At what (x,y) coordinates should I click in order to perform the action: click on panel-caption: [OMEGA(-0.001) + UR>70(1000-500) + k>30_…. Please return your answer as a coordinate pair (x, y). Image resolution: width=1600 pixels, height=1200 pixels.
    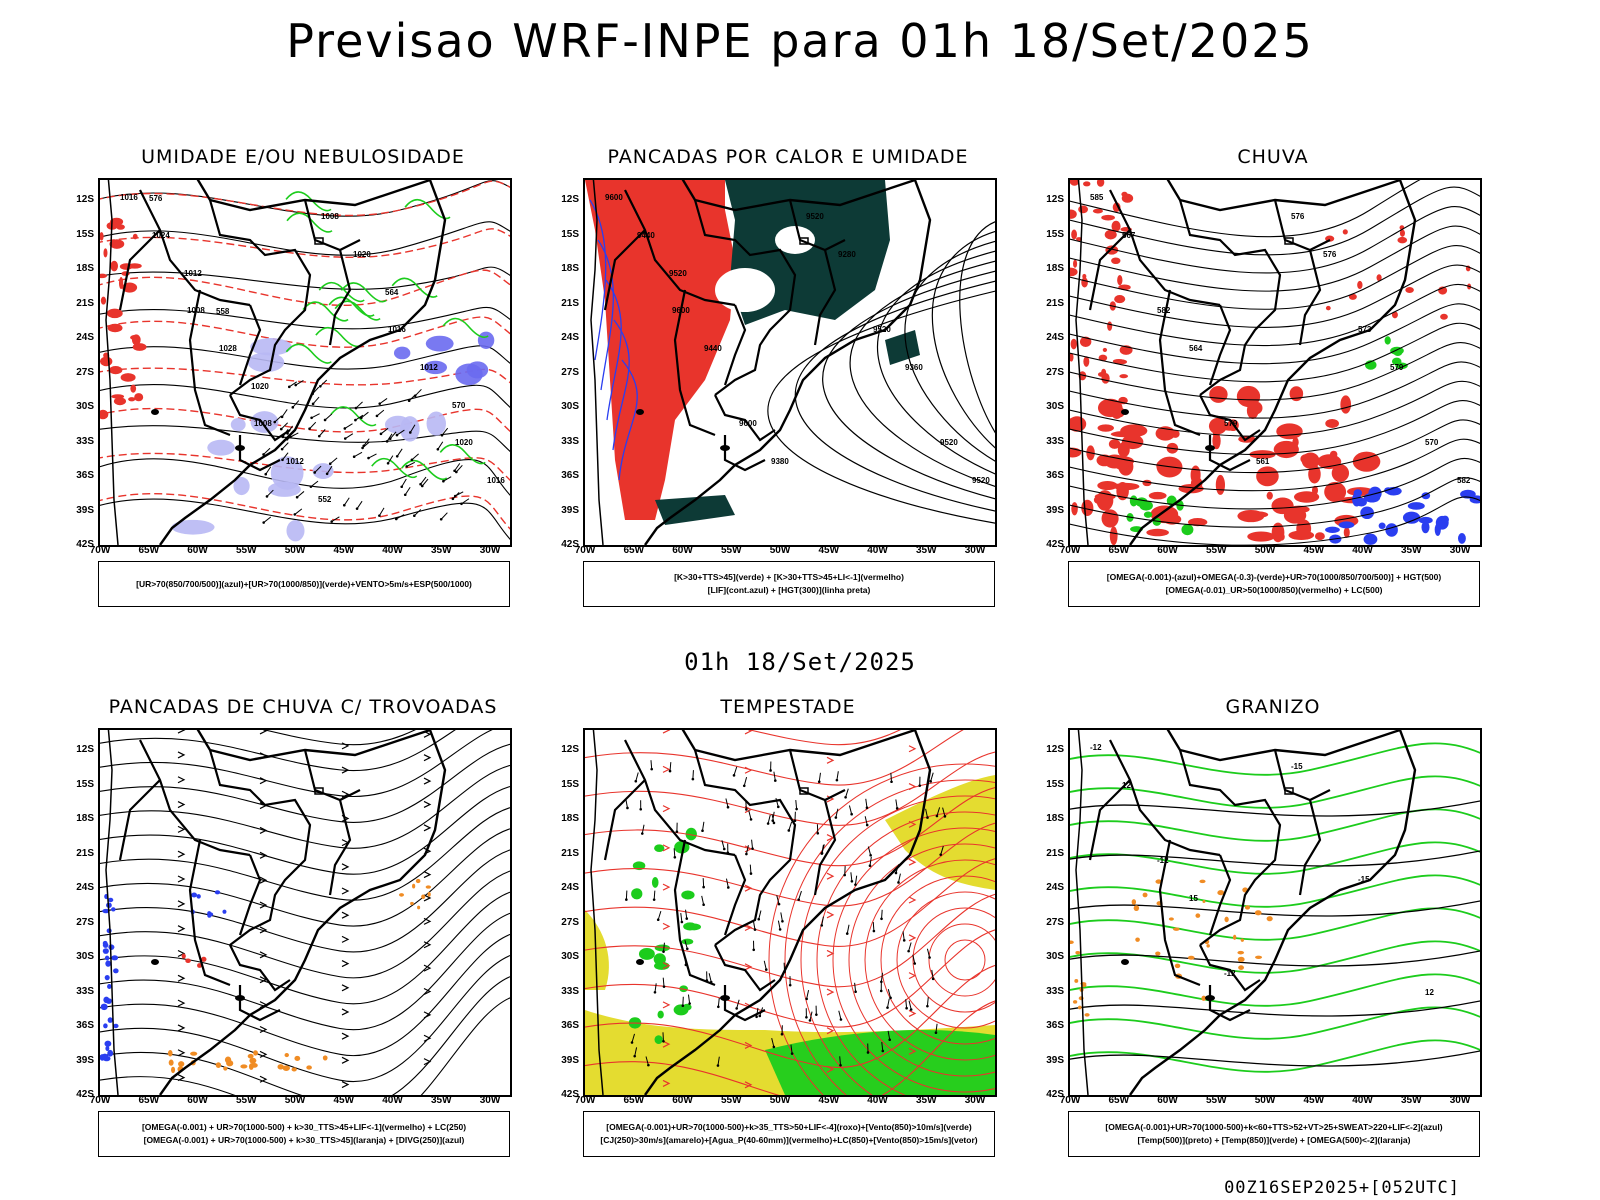
    Looking at the image, I should click on (304, 1134).